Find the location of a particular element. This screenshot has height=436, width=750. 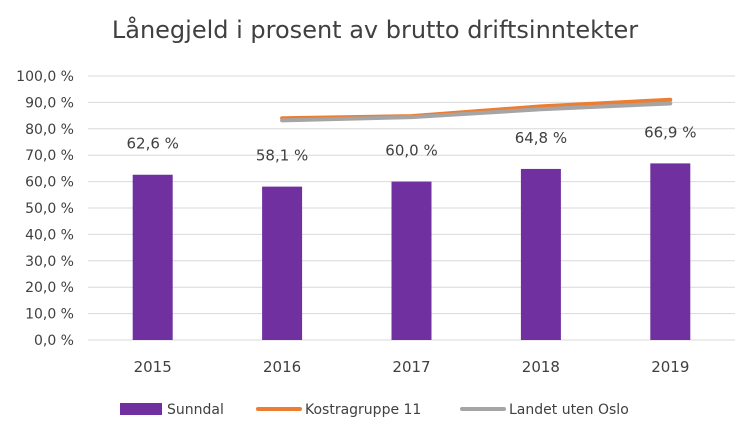

y-tick-label: 30,0 % is located at coordinates (49, 262).